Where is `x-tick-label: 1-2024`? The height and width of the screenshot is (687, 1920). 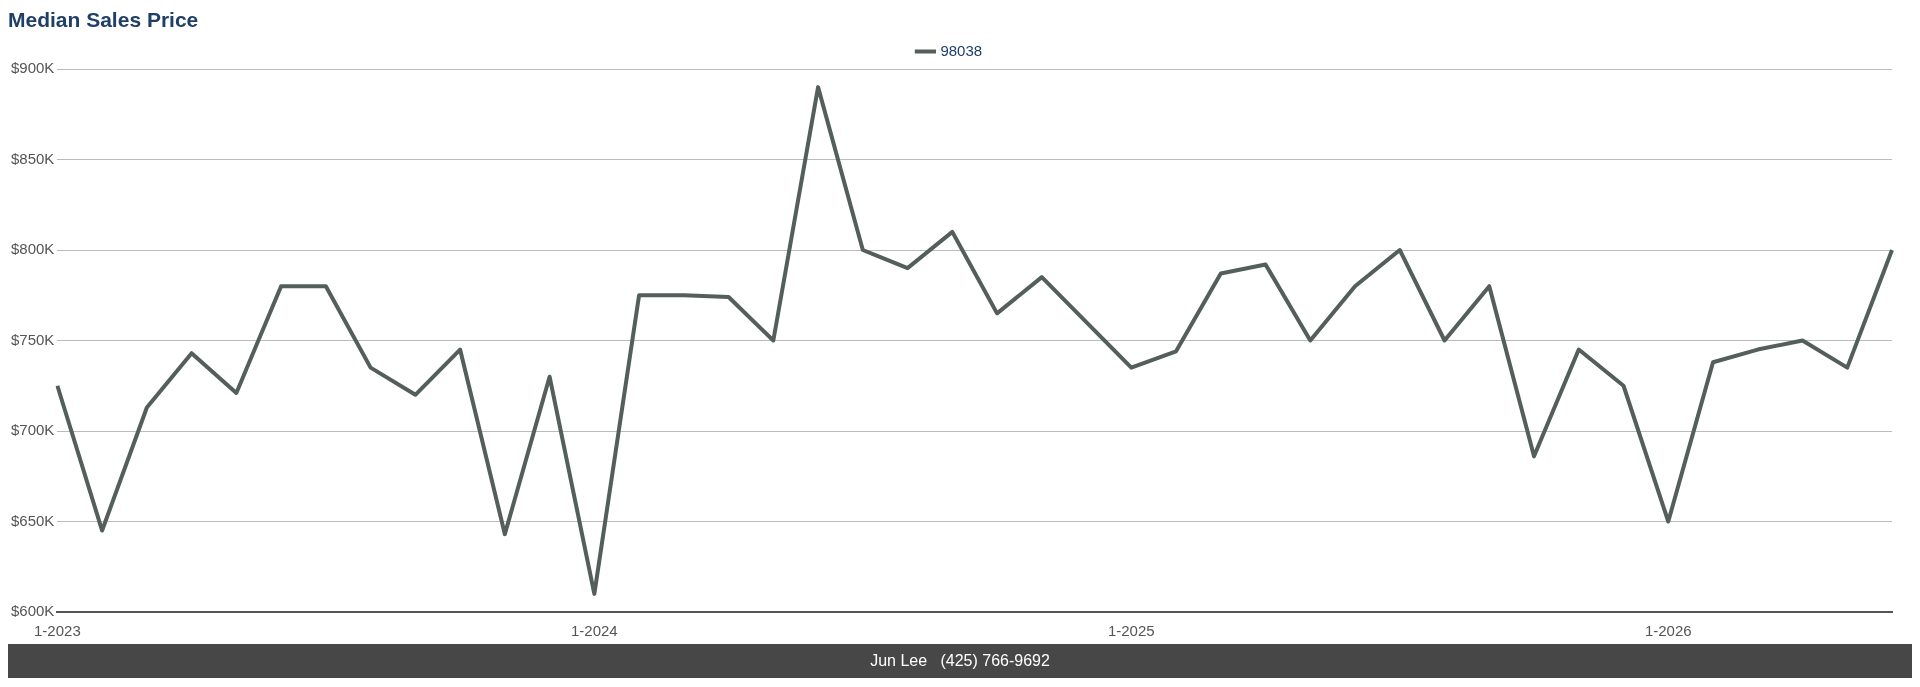
x-tick-label: 1-2024 is located at coordinates (594, 631).